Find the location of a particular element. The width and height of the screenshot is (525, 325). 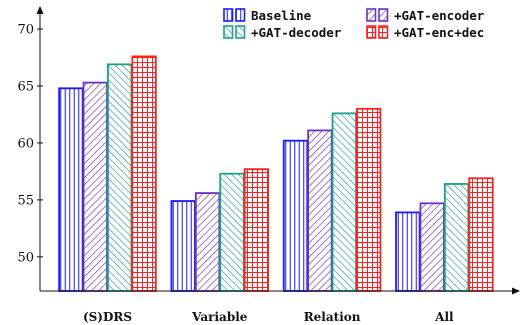

y-tick-label: 65 is located at coordinates (25, 87).